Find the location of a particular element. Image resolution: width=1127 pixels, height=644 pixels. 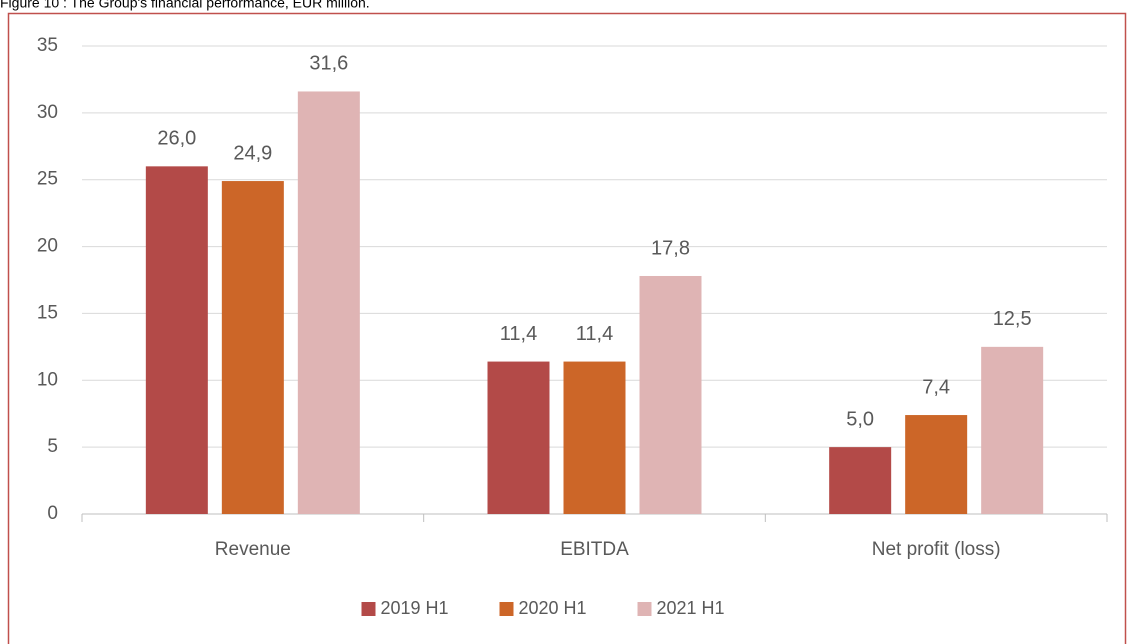

value-label: 12,5 is located at coordinates (1012, 319).